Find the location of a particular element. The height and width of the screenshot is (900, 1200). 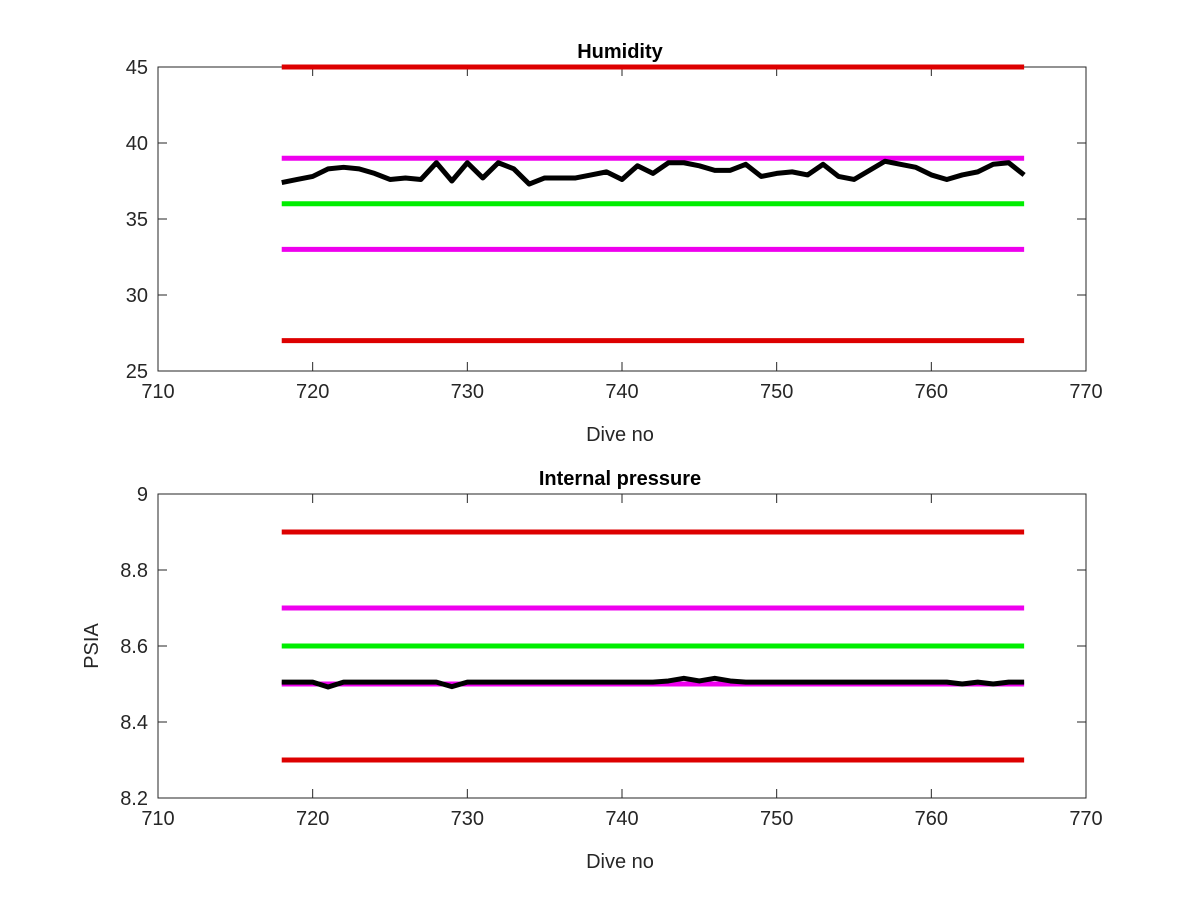

humidity-y-tick-label: 45 is located at coordinates (137, 68).